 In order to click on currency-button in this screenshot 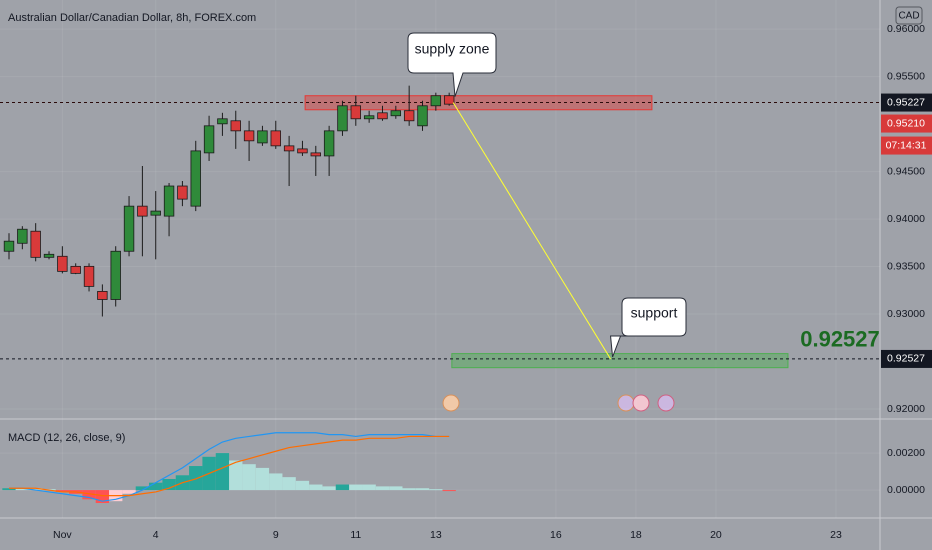, I will do `click(909, 15)`.